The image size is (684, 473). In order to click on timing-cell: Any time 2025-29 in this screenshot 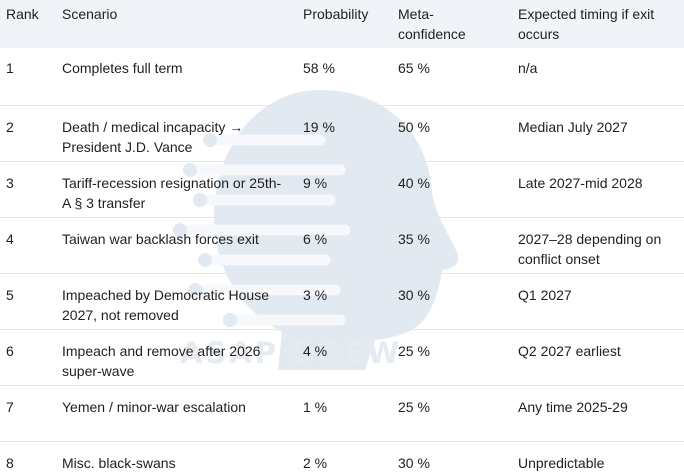, I will do `click(601, 412)`.